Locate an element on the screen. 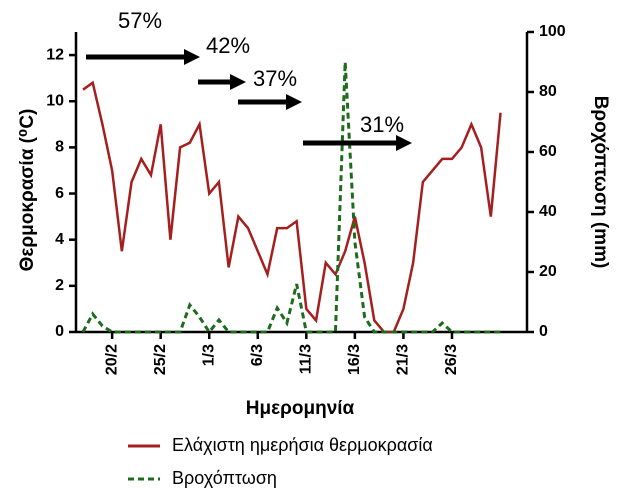 The width and height of the screenshot is (619, 491). x-tick-label: 11/3 is located at coordinates (306, 359).